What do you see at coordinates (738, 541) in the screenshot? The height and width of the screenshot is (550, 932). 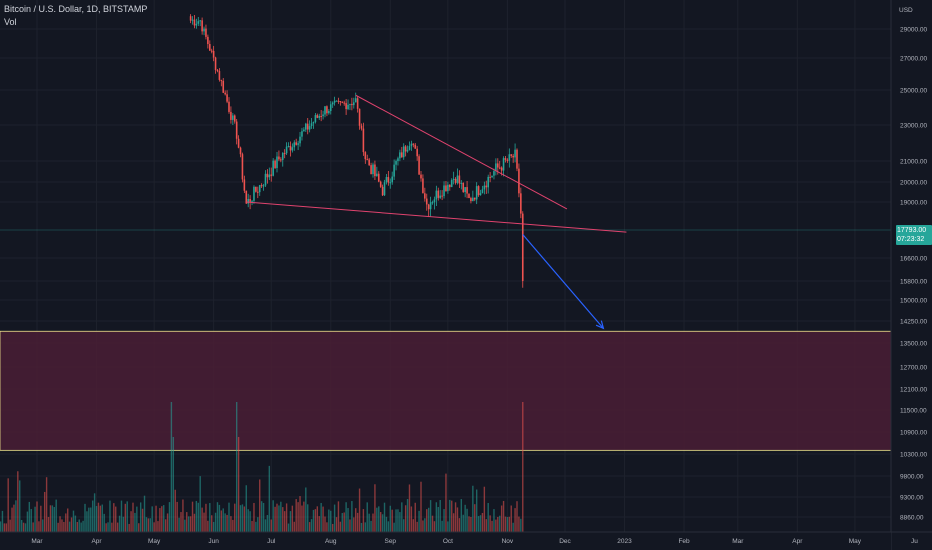 I see `time-tick-label: Mar` at bounding box center [738, 541].